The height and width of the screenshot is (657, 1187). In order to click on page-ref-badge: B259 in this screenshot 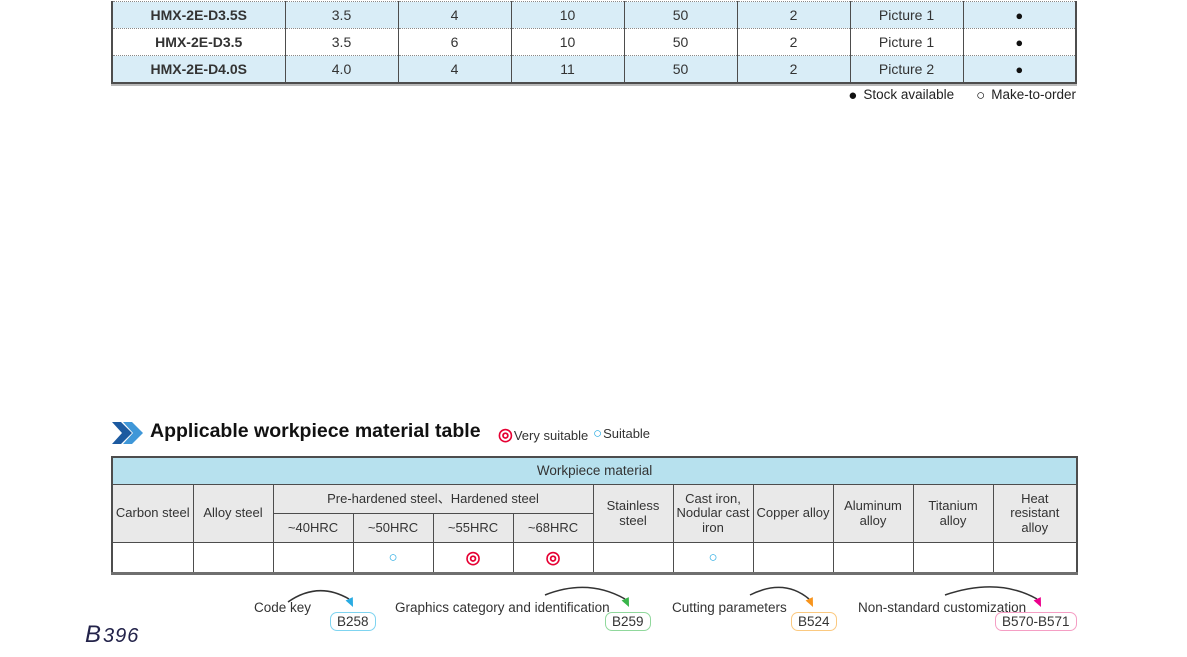, I will do `click(628, 621)`.